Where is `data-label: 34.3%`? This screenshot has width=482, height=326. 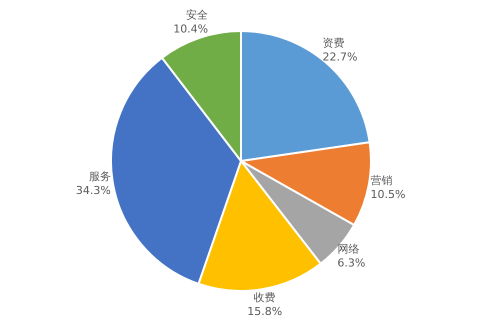 data-label: 34.3% is located at coordinates (93, 191).